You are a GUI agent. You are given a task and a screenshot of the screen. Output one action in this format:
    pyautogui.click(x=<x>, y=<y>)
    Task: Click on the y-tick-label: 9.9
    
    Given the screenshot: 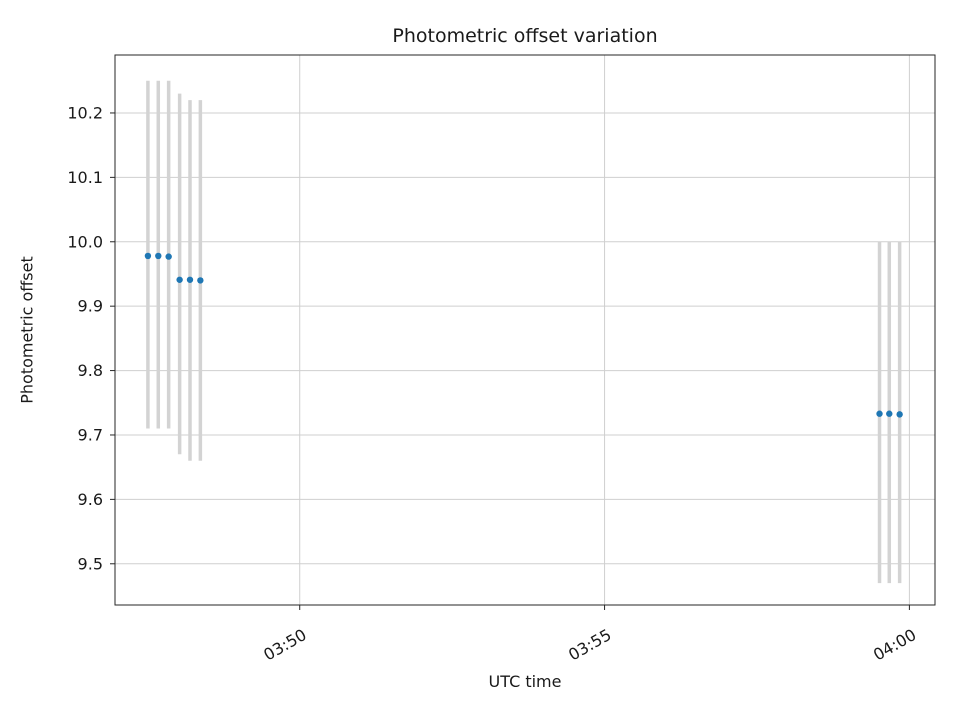 What is the action you would take?
    pyautogui.click(x=90, y=306)
    